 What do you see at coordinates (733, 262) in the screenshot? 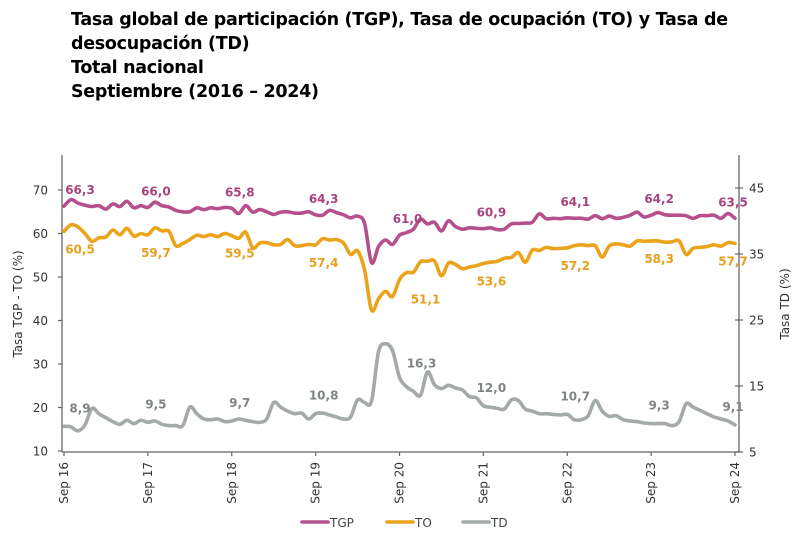
I see `data-label-to: 57,7` at bounding box center [733, 262].